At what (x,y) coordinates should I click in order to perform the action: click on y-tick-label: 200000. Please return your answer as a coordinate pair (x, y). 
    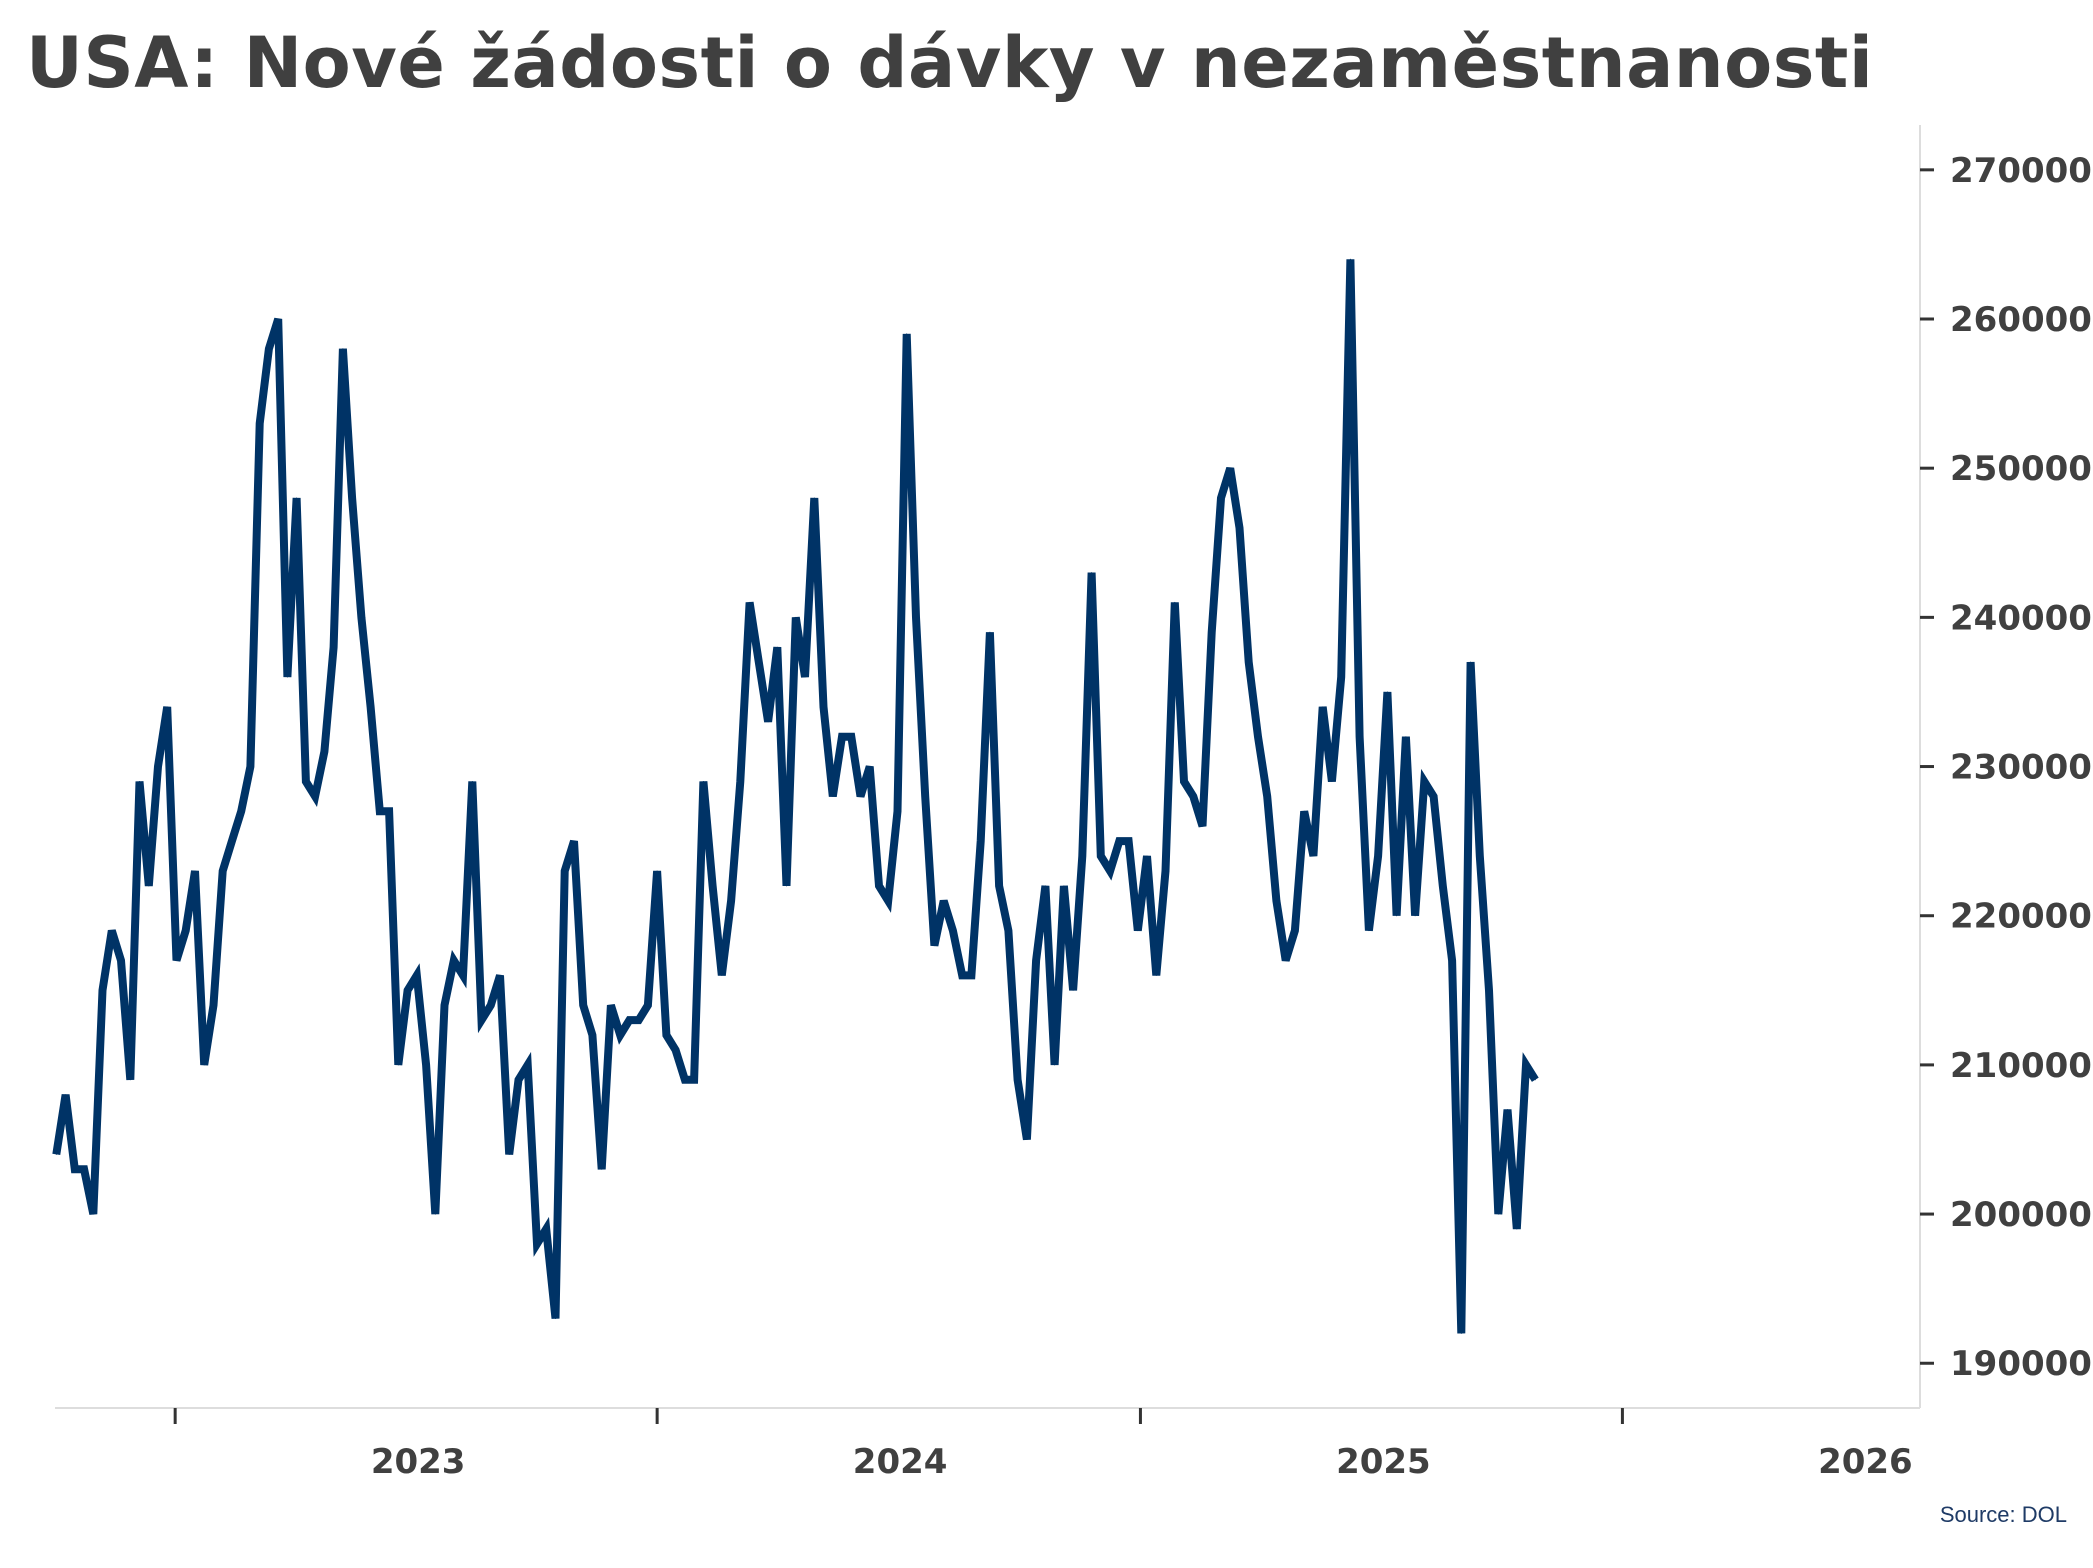
    Looking at the image, I should click on (2021, 1215).